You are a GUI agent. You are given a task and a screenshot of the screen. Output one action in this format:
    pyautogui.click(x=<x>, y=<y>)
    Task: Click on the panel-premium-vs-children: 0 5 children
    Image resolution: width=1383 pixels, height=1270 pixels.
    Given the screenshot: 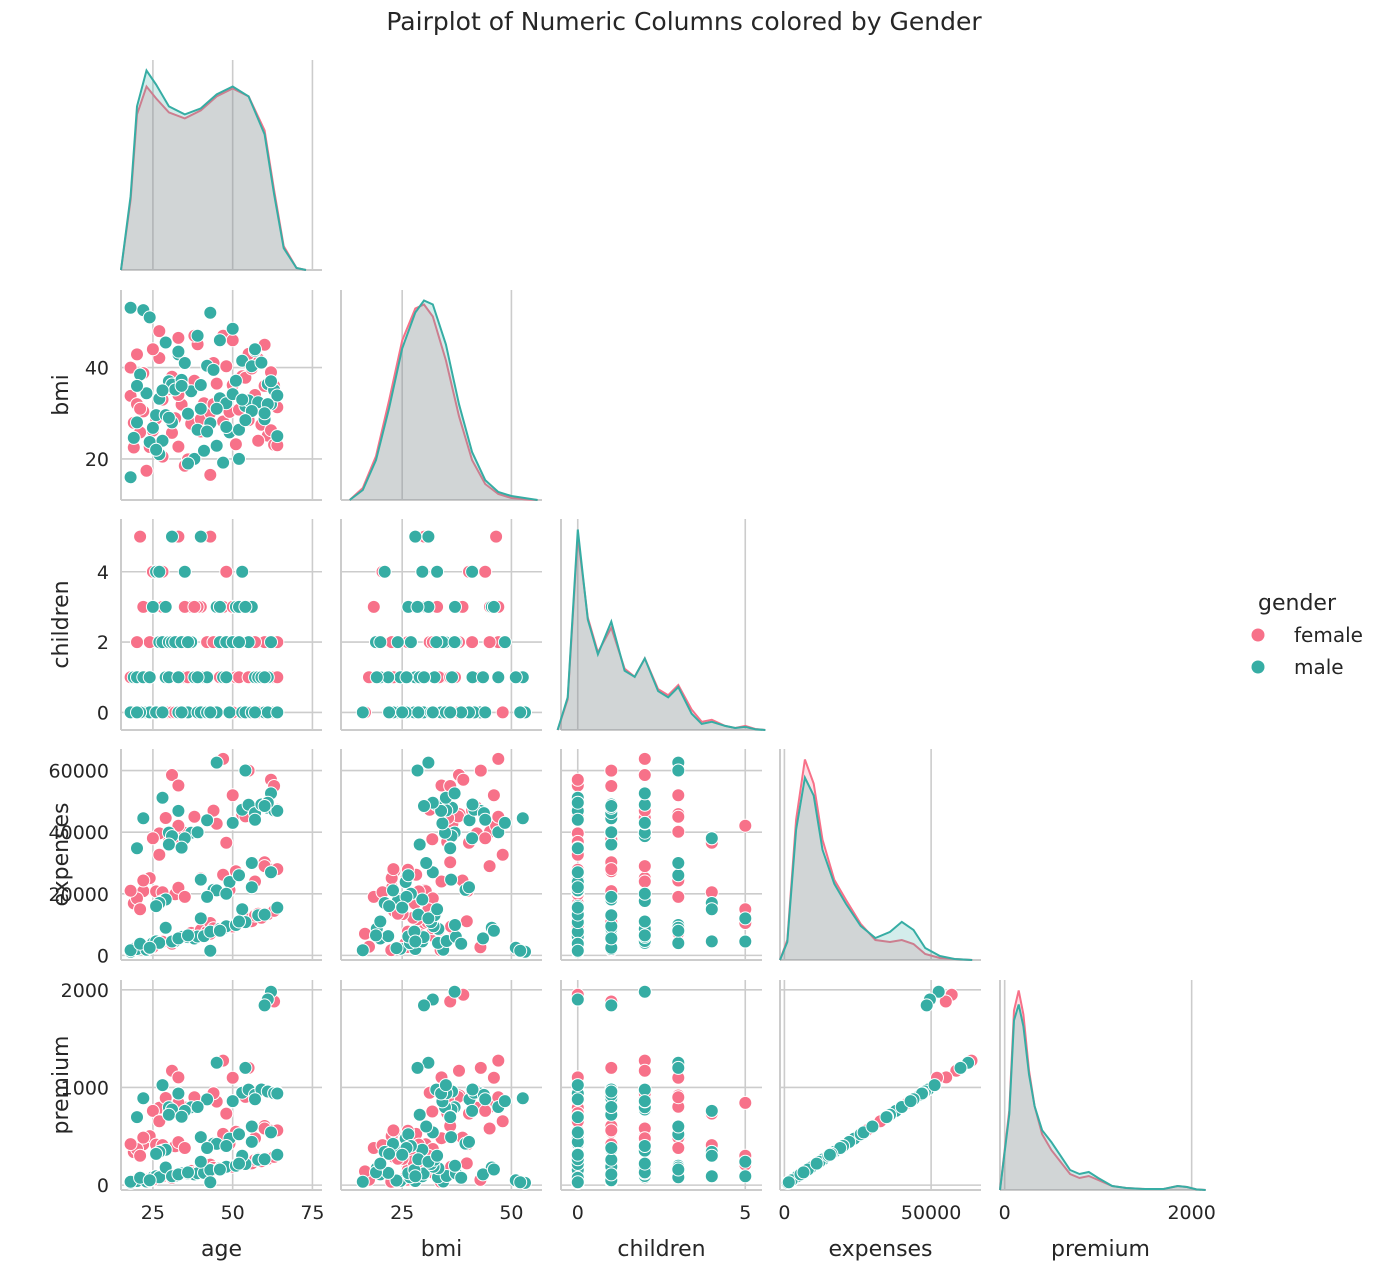 What is the action you would take?
    pyautogui.click(x=661, y=1121)
    